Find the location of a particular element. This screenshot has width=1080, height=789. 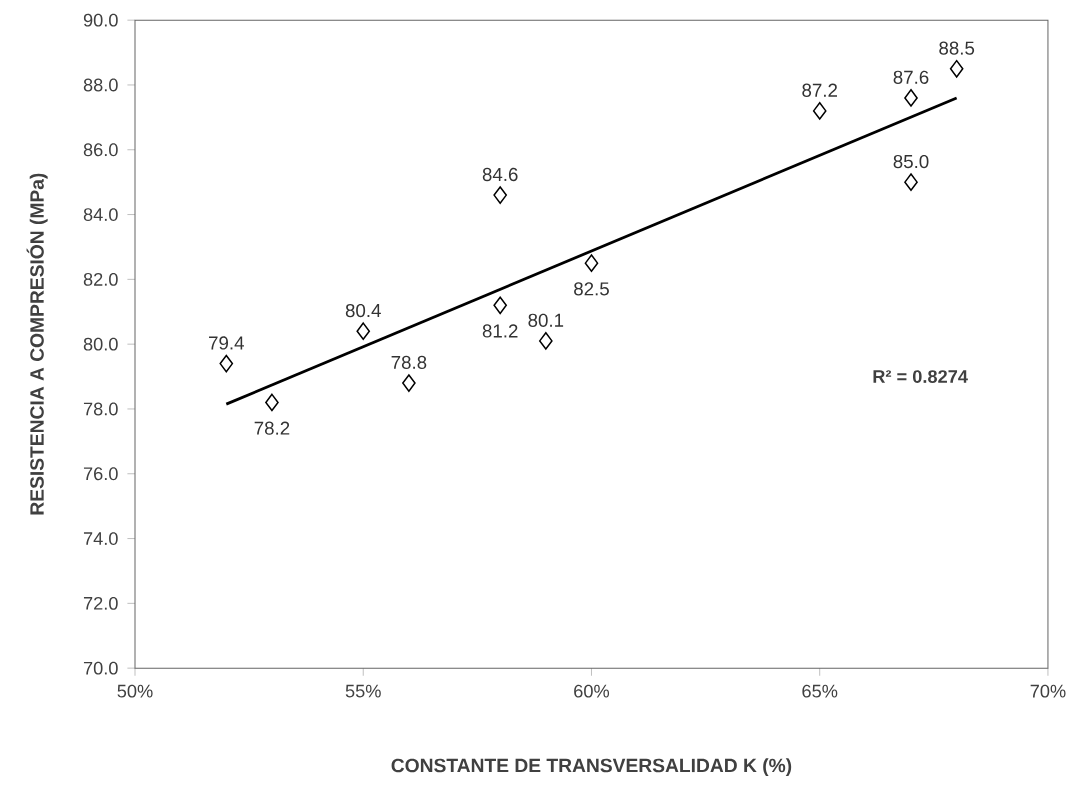

data-label: 88.5 is located at coordinates (957, 48).